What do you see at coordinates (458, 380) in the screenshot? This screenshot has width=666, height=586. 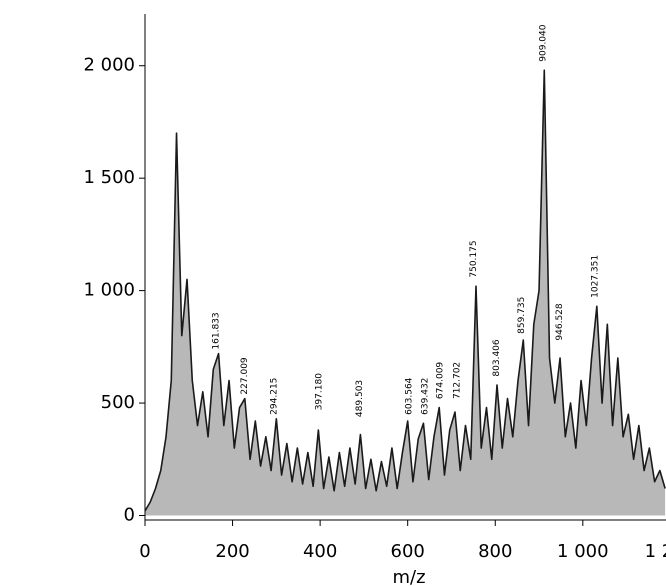 I see `peak-label: 712.702` at bounding box center [458, 380].